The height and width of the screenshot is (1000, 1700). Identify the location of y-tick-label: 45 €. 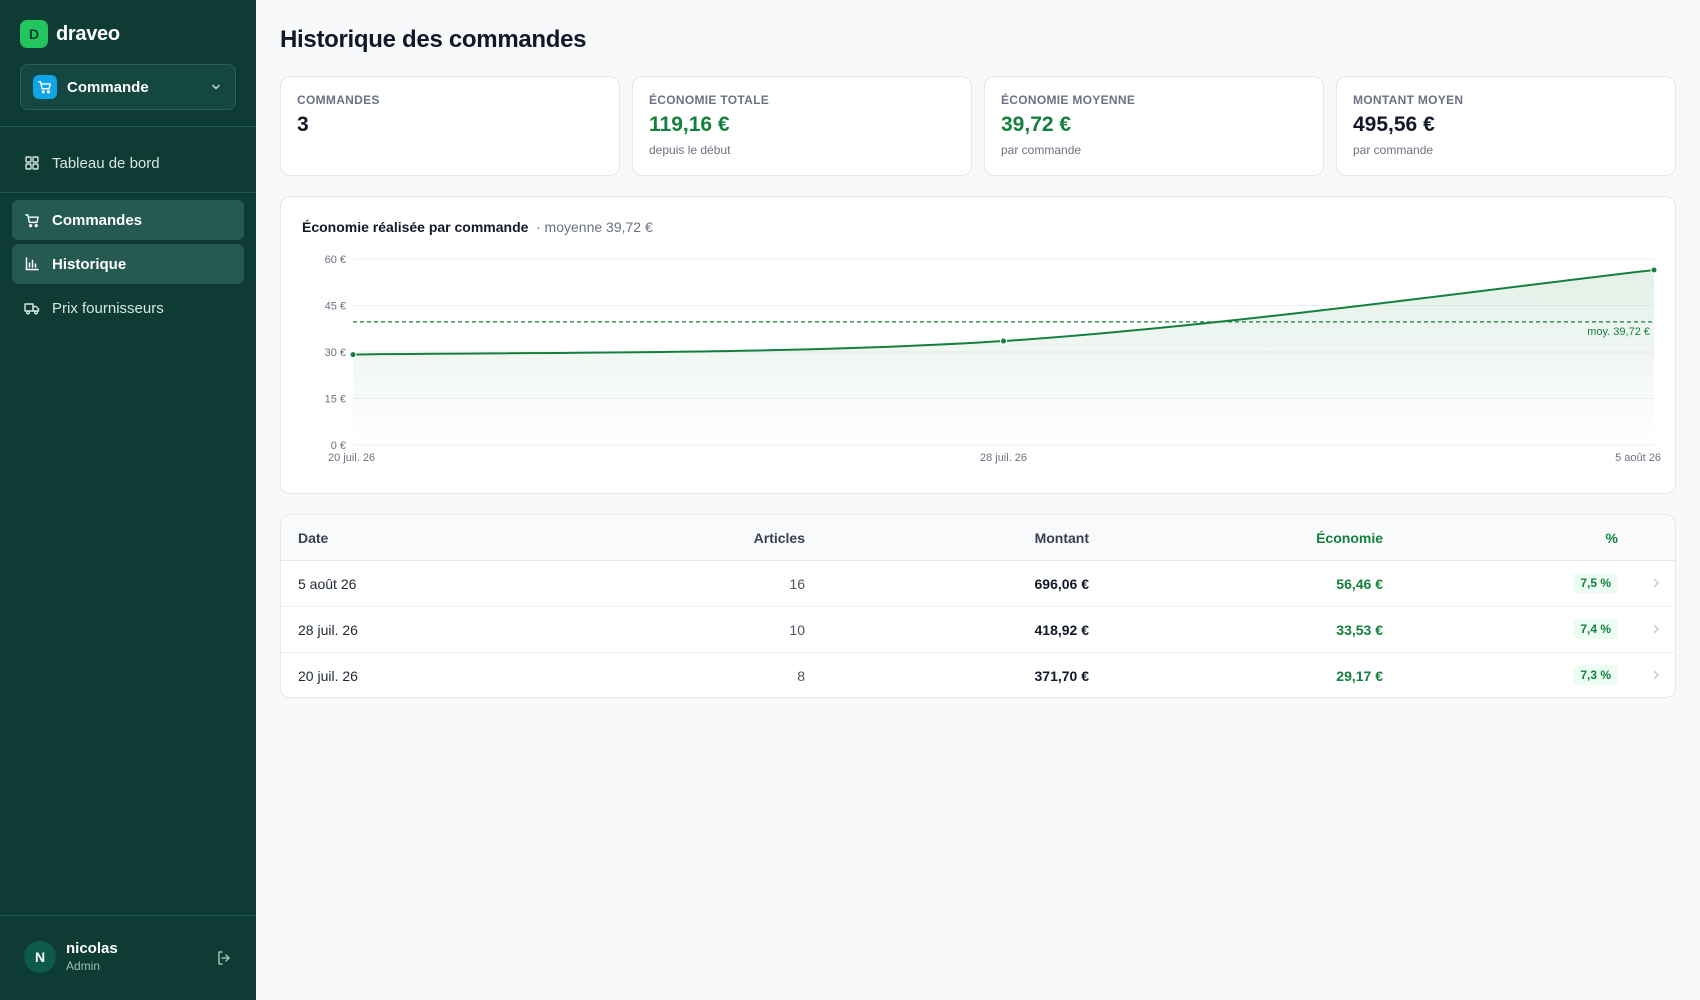
(335, 307).